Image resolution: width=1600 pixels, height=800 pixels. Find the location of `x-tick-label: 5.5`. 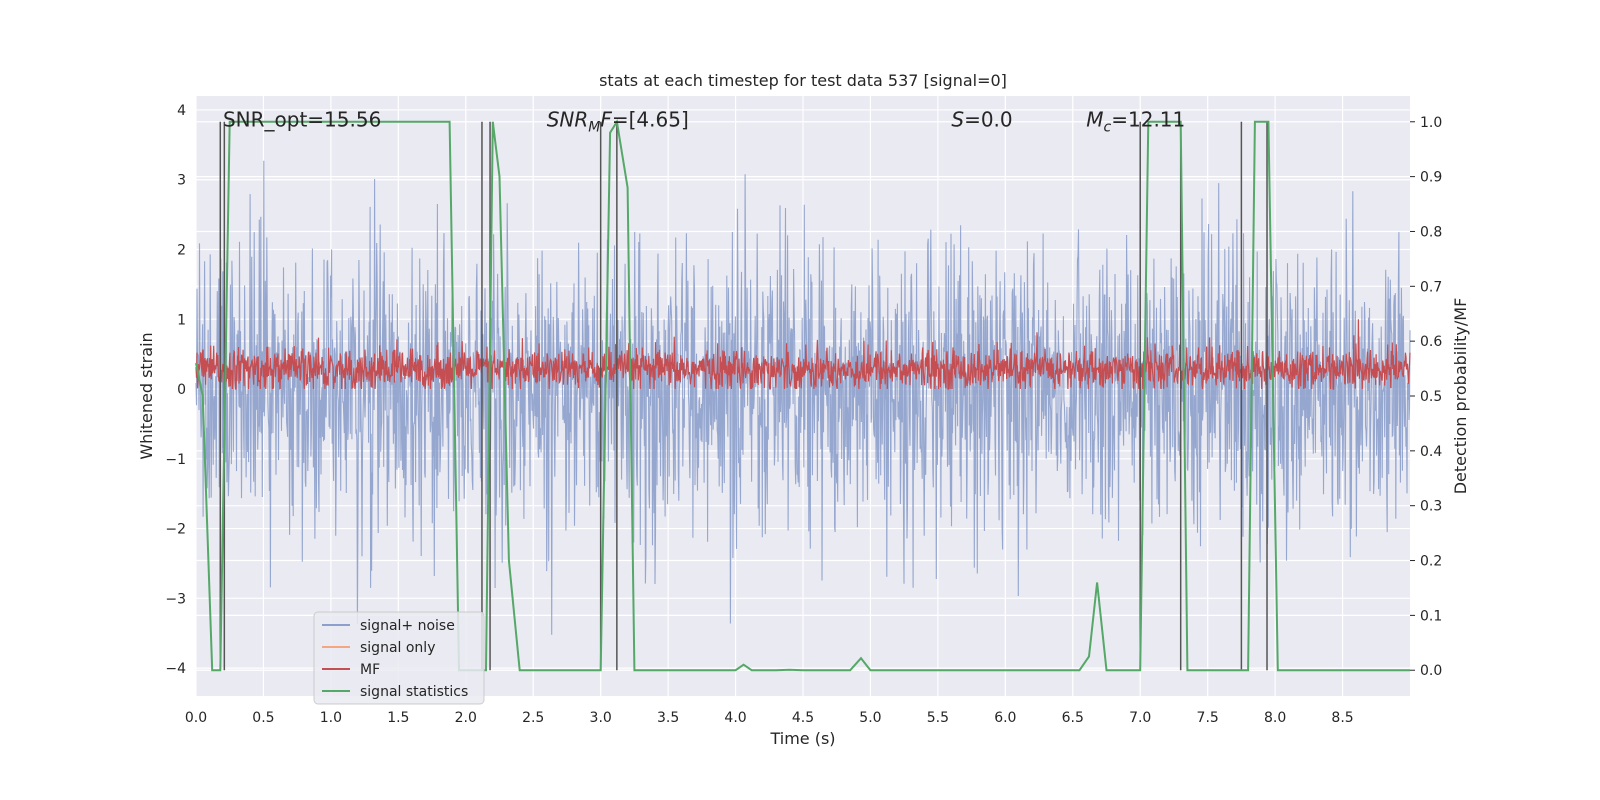

x-tick-label: 5.5 is located at coordinates (938, 718).